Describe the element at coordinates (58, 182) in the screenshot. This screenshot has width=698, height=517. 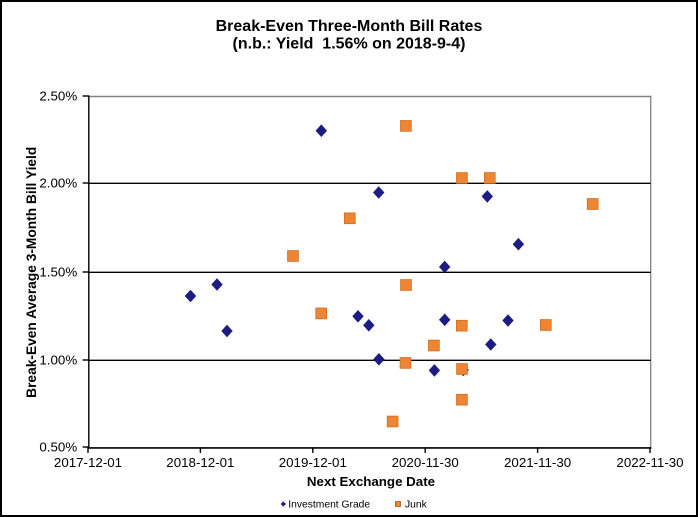
I see `svg-text: 2.00%` at that location.